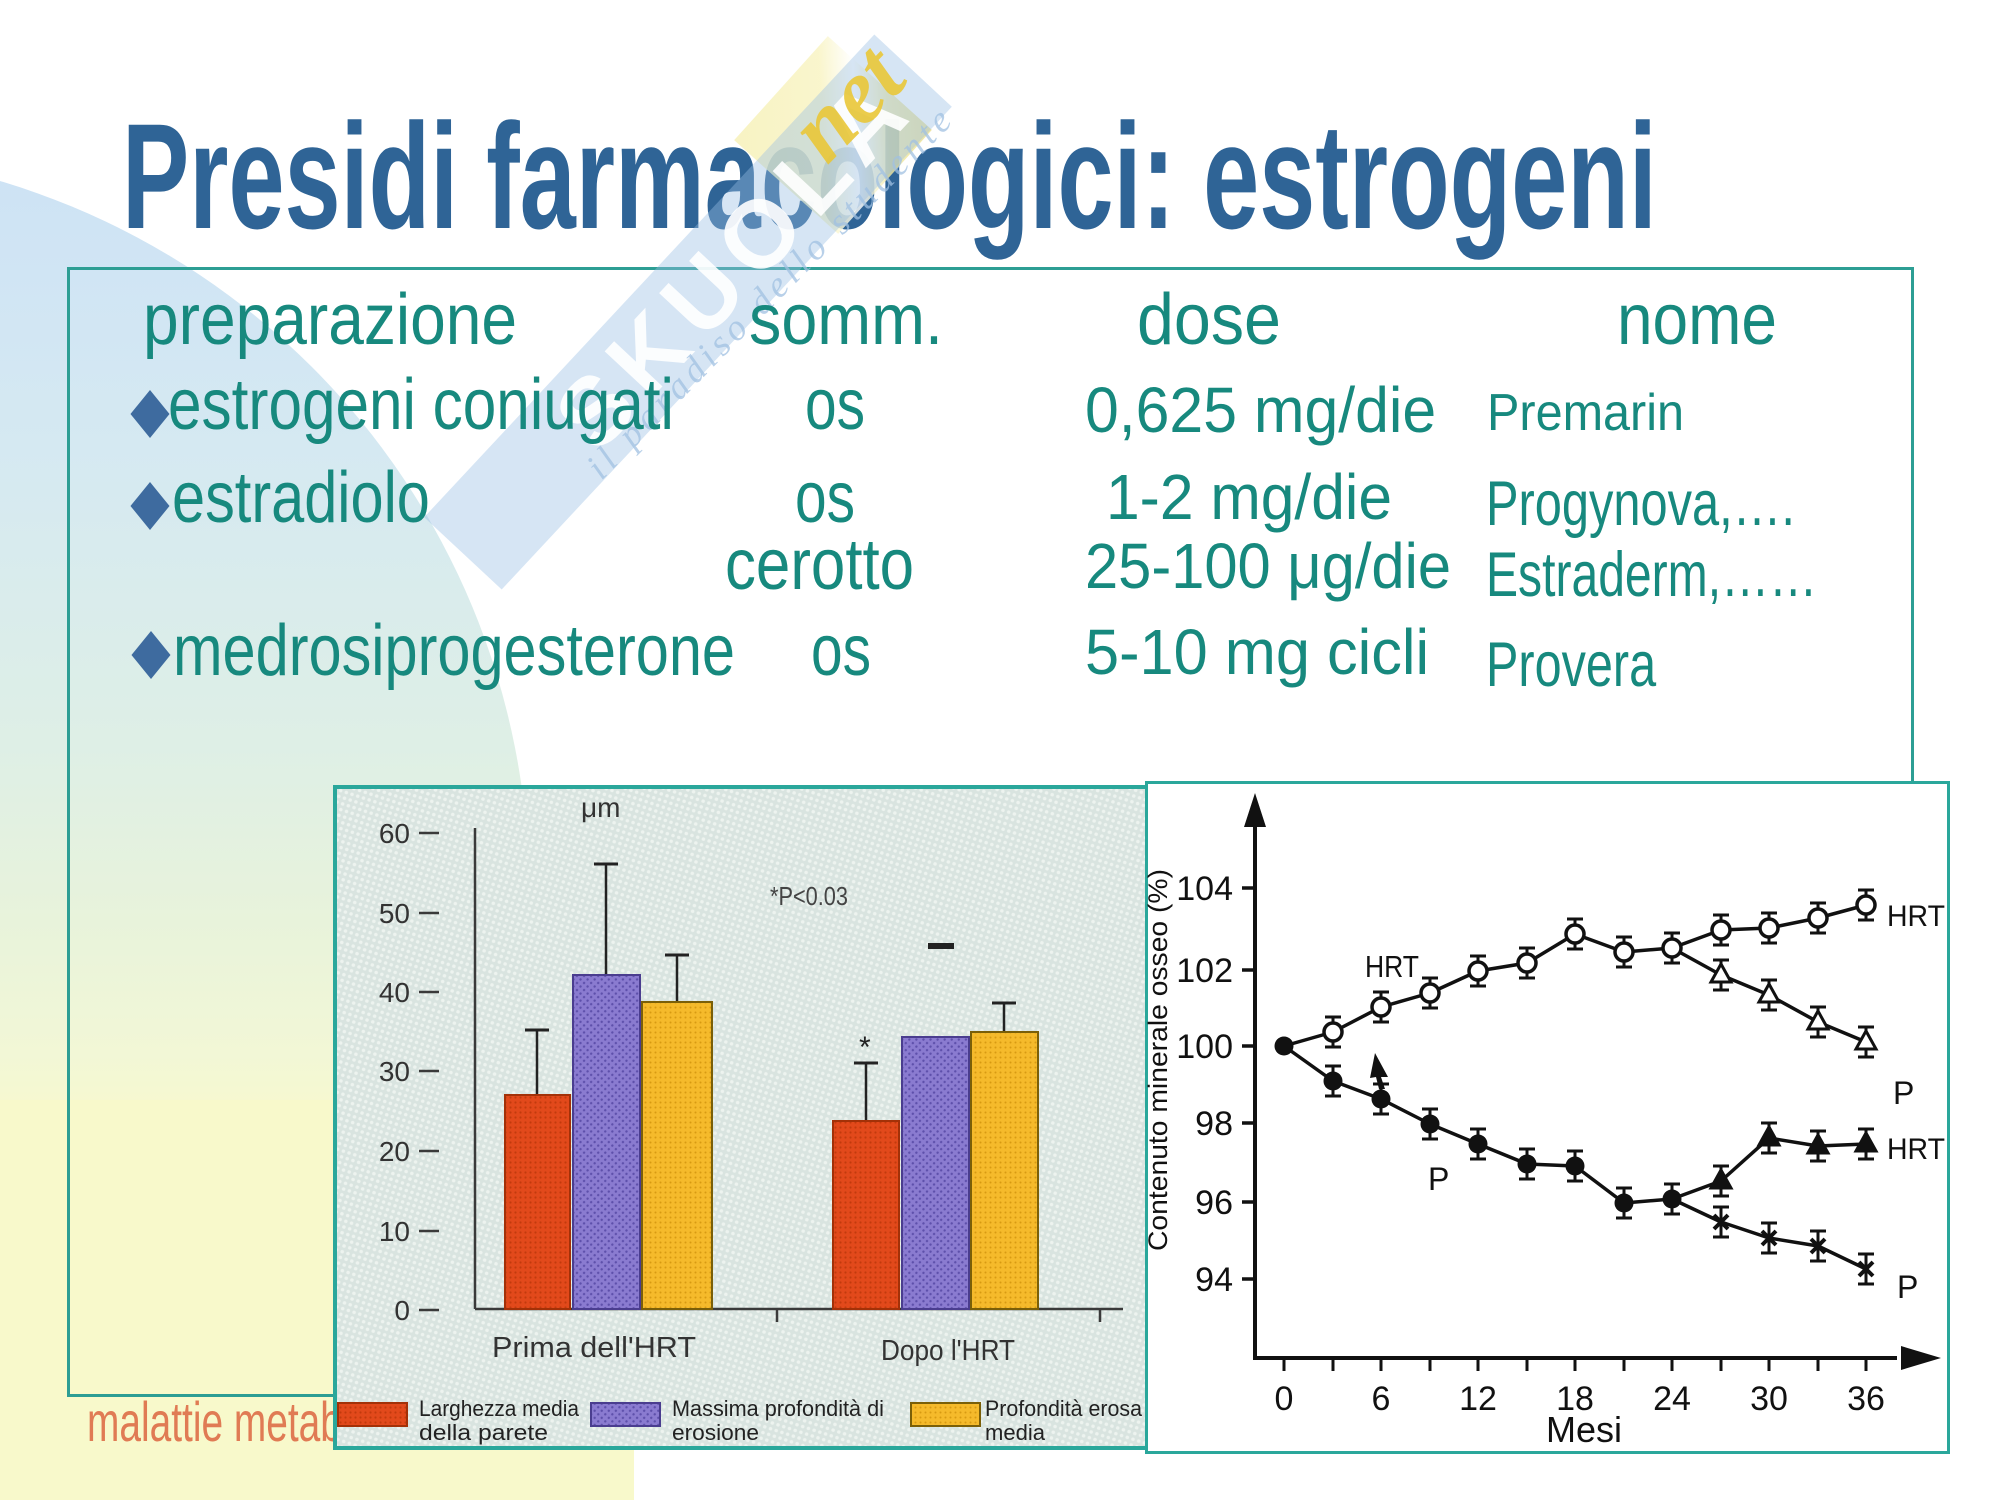 This screenshot has width=2000, height=1500. Describe the element at coordinates (1214, 1203) in the screenshot. I see `svg-text: 96` at that location.